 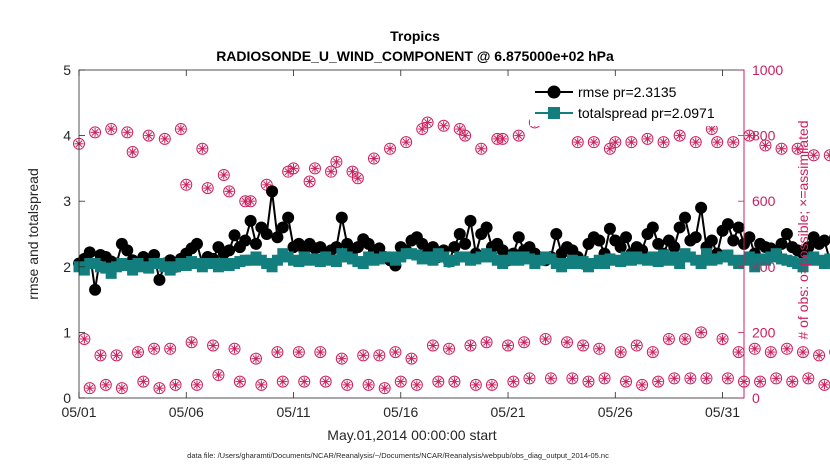 I want to click on x-tick-label: 05/06, so click(x=186, y=412).